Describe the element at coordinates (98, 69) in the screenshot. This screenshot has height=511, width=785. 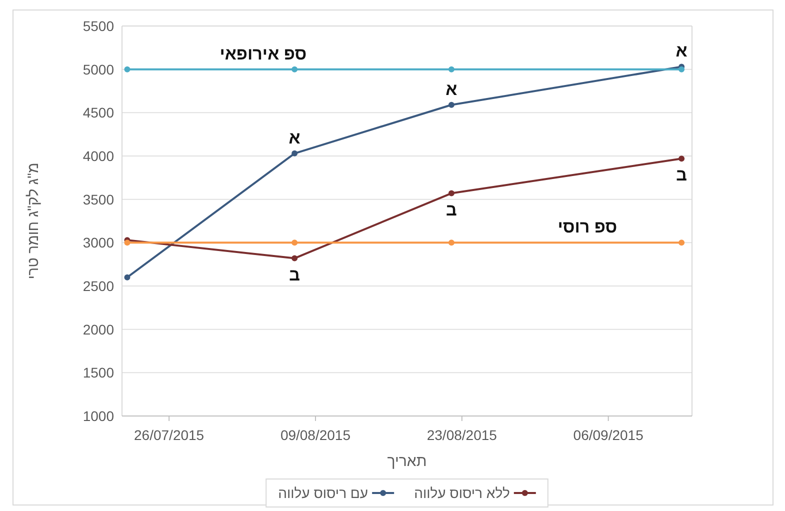
I see `y-tick-label: 5000` at that location.